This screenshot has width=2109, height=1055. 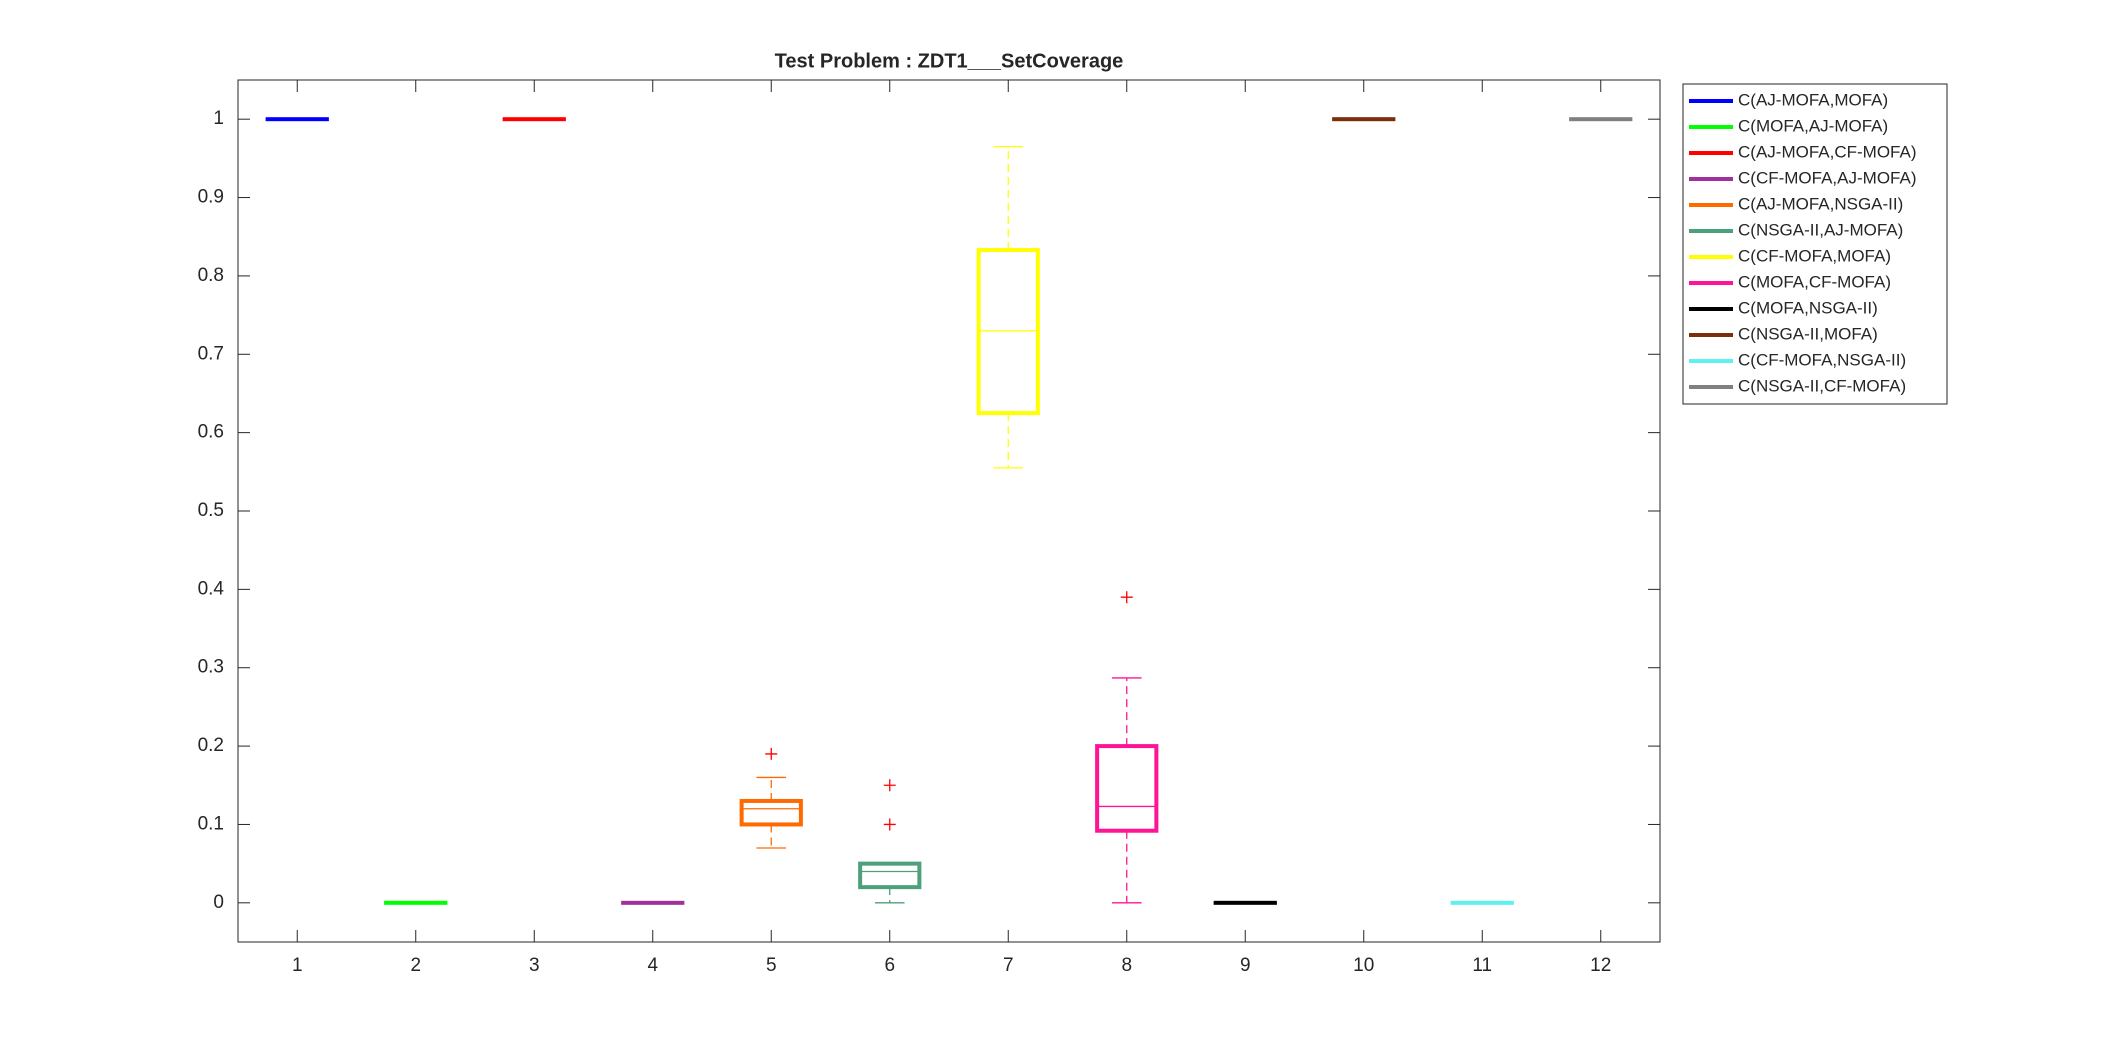 I want to click on x-tick-label: 11, so click(x=1482, y=965).